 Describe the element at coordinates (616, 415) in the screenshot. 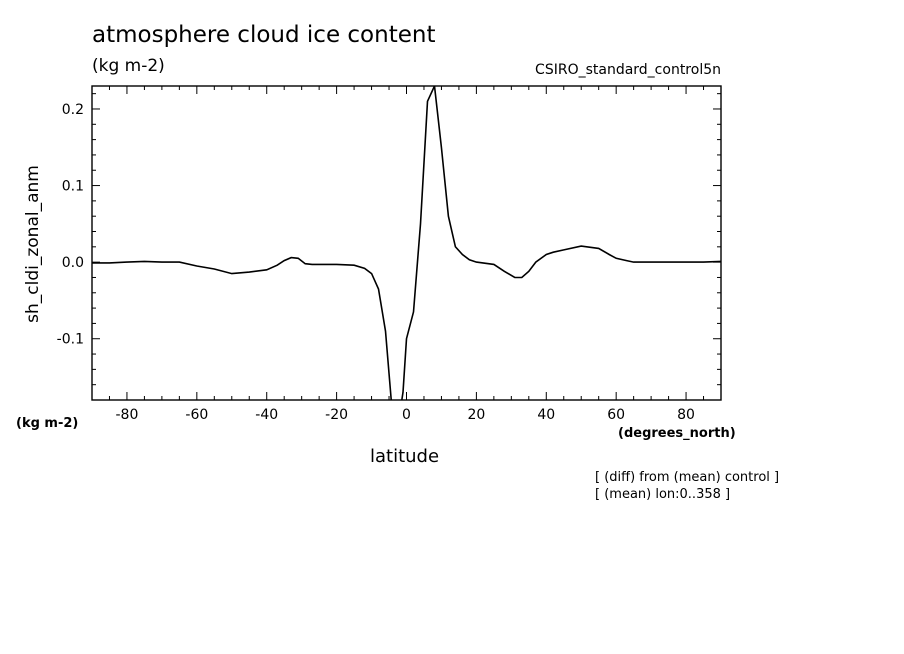

I see `x-tick-label: 60` at that location.